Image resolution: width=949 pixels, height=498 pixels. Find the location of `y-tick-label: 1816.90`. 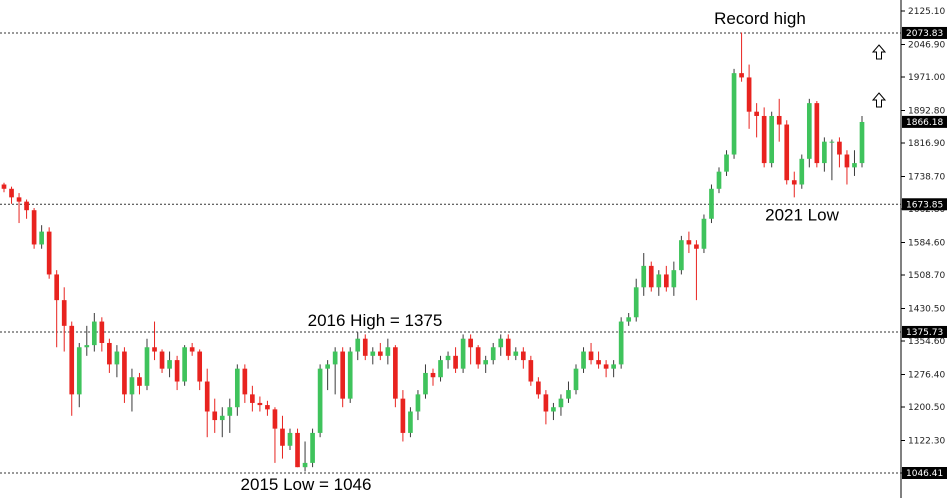

y-tick-label: 1816.90 is located at coordinates (926, 144).